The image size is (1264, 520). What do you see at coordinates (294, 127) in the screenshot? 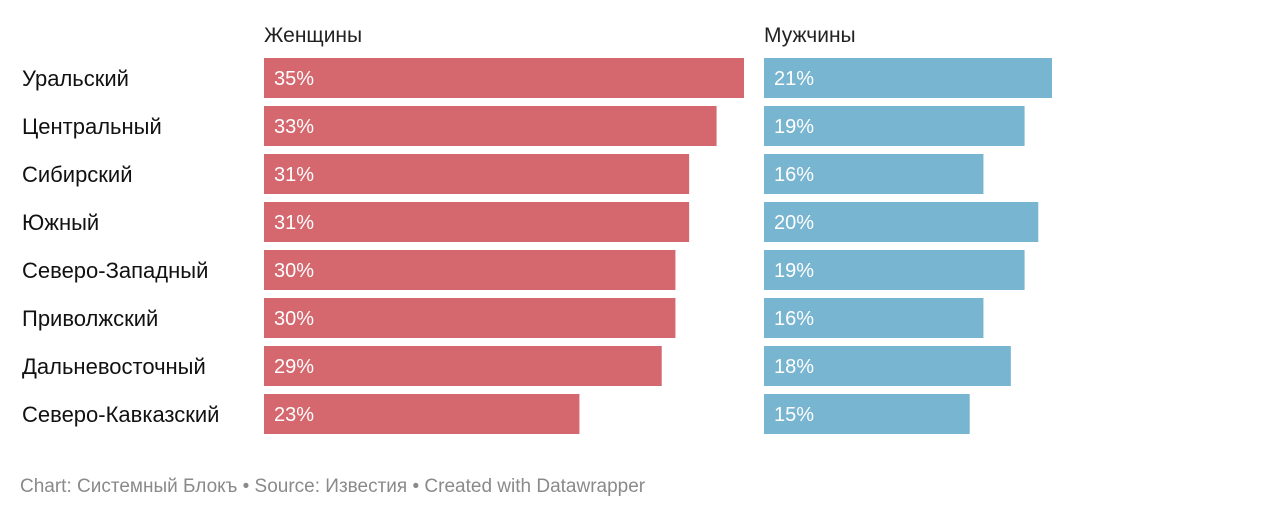
I see `bar-value-label-0-1: 33%` at bounding box center [294, 127].